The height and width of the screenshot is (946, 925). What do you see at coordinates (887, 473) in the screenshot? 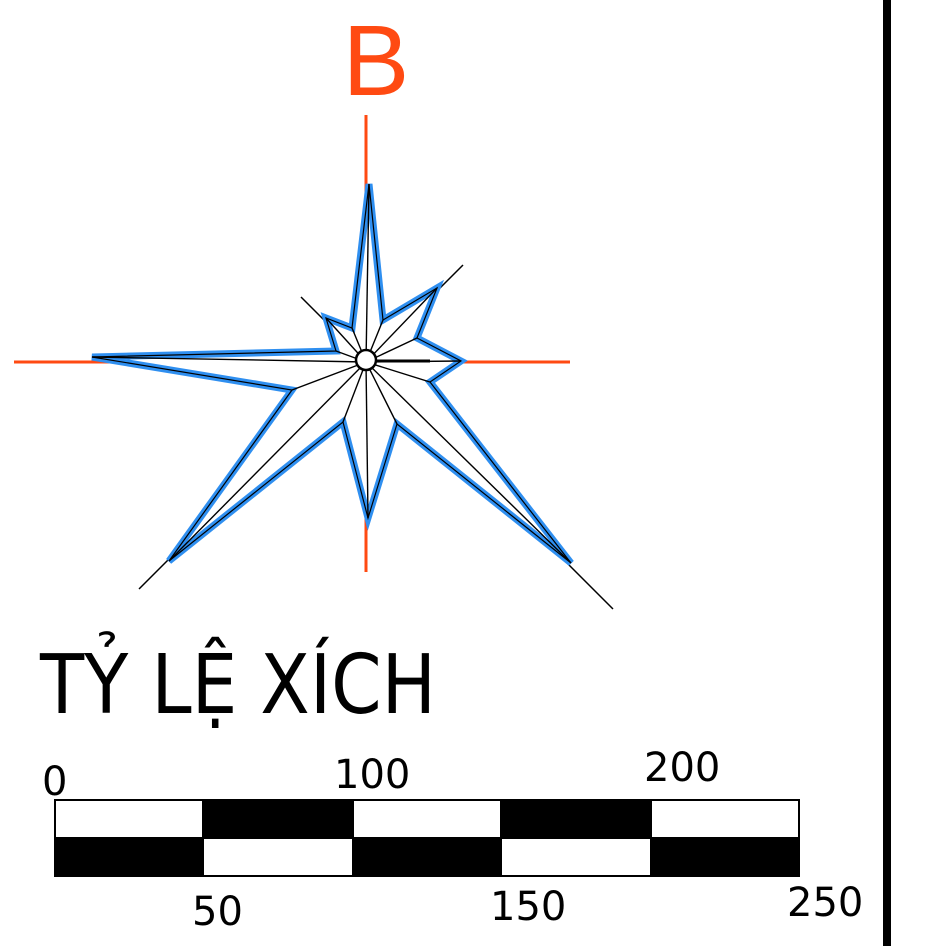
I see `frame-right-border` at bounding box center [887, 473].